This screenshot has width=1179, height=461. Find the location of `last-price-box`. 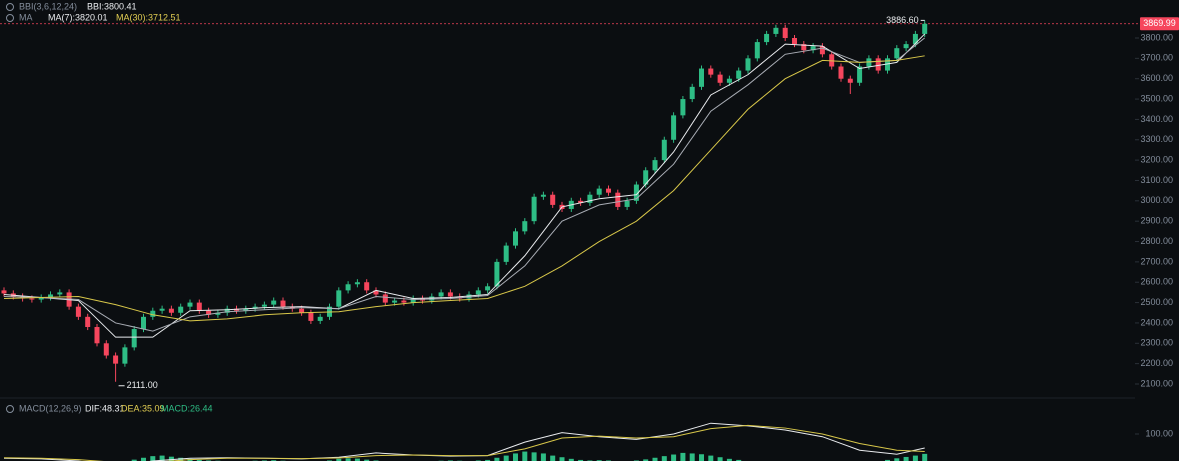

last-price-box is located at coordinates (1159, 24).